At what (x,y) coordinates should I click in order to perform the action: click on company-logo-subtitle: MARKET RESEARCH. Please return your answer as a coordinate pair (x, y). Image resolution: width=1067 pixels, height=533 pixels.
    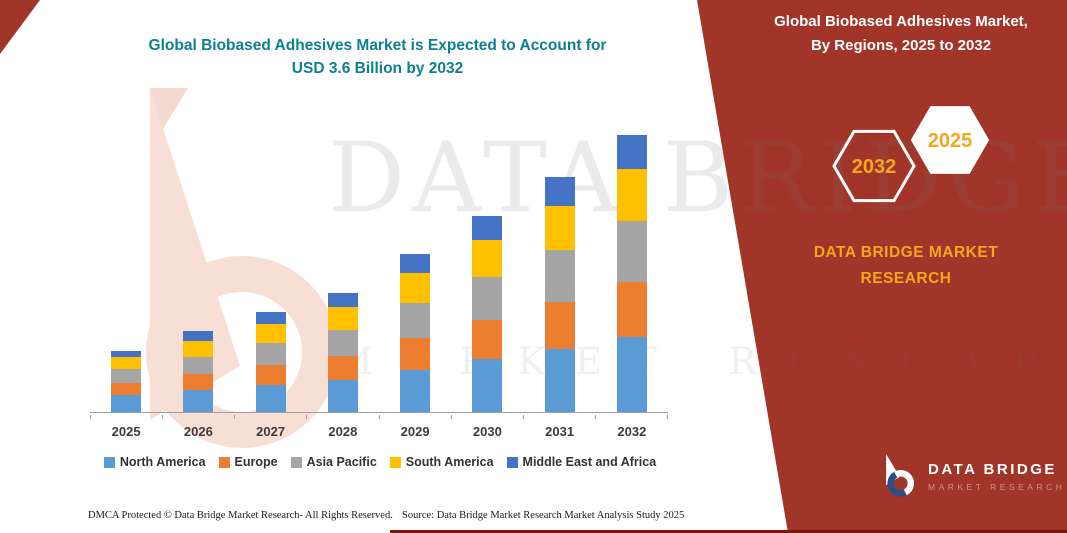
    Looking at the image, I should click on (997, 486).